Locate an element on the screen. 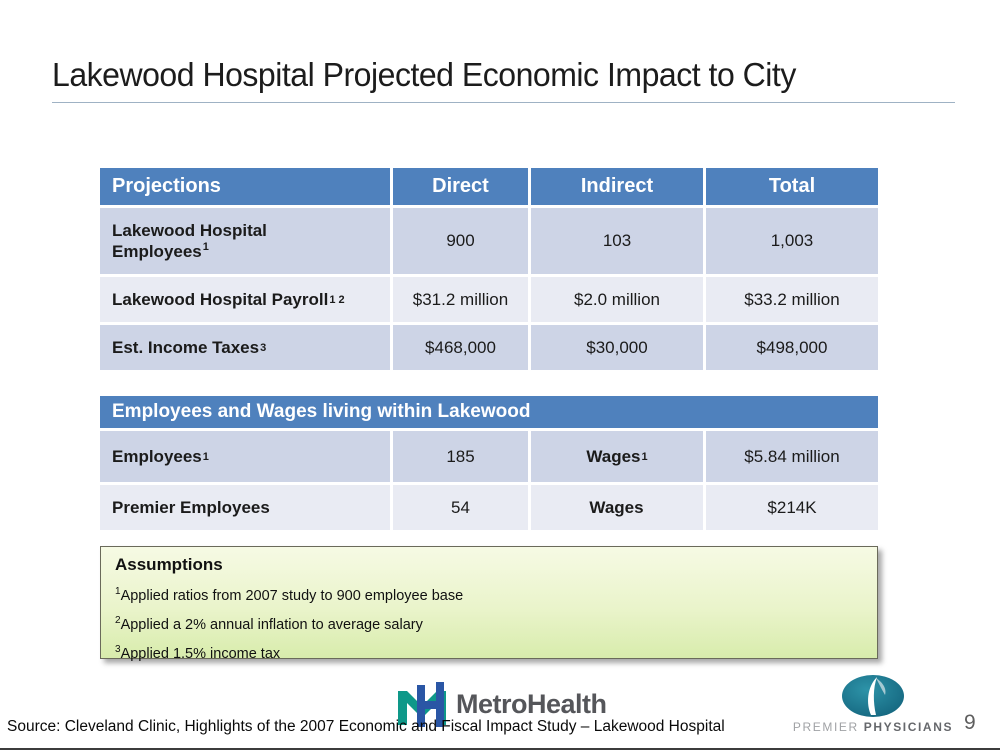 This screenshot has height=750, width=1000. row-label-income-taxes: Est. Income Taxes 3 is located at coordinates (245, 347).